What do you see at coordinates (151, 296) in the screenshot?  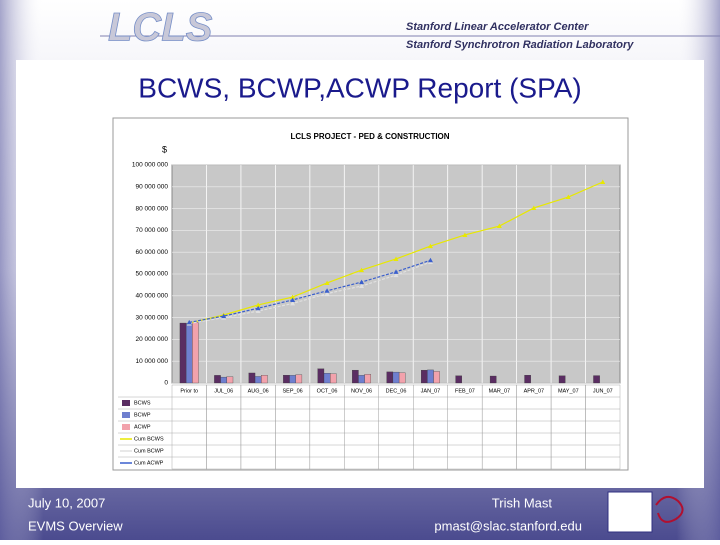 I see `y-tick-label: 40 000 000` at bounding box center [151, 296].